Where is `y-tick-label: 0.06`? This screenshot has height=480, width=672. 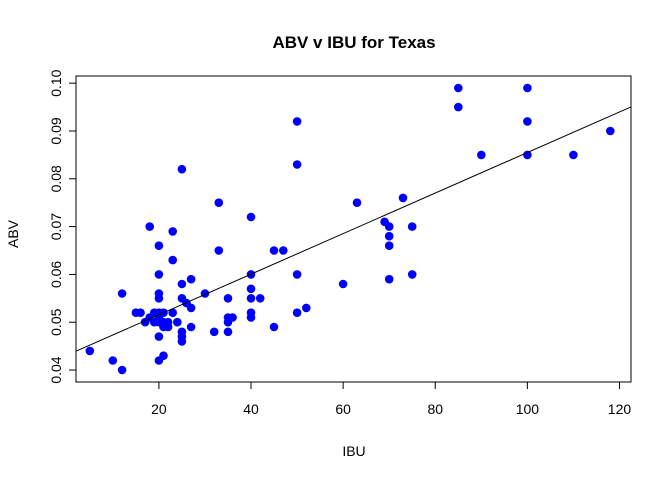 y-tick-label: 0.06 is located at coordinates (56, 274).